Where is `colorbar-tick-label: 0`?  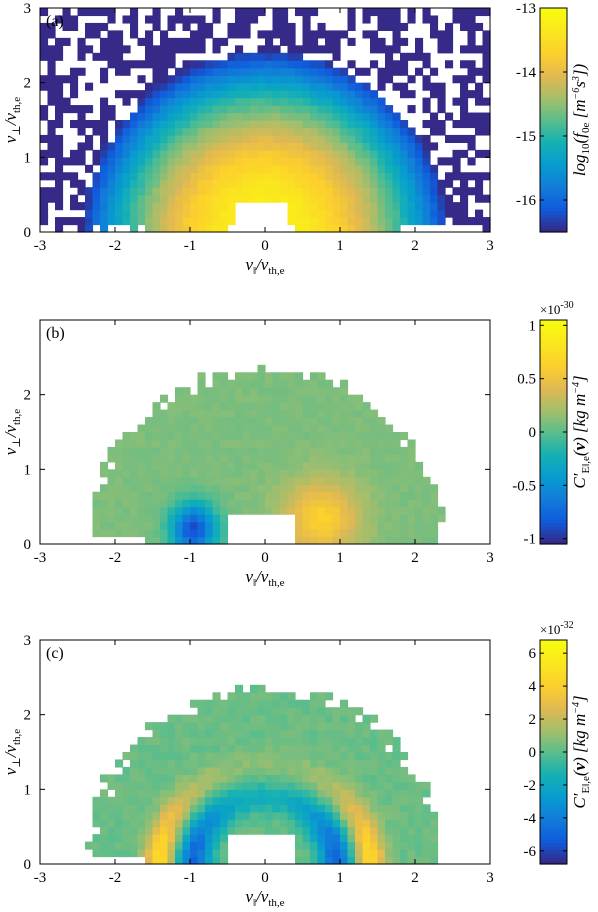
colorbar-tick-label: 0 is located at coordinates (533, 433).